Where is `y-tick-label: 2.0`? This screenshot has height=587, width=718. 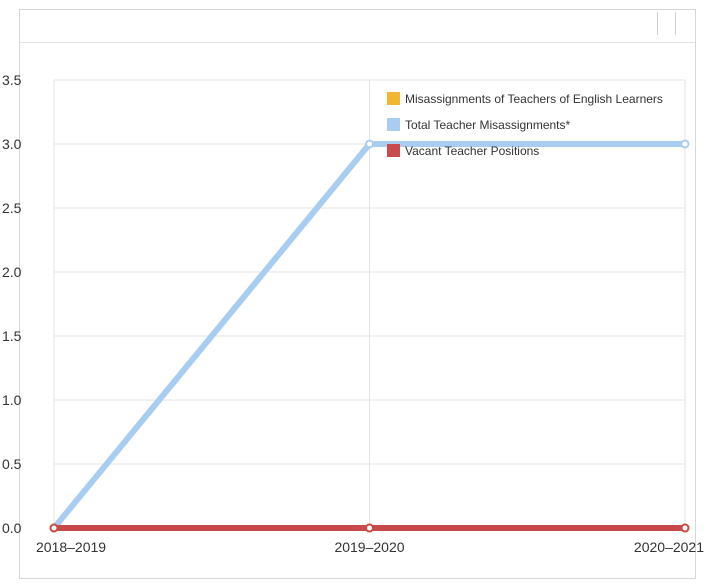 y-tick-label: 2.0 is located at coordinates (12, 272).